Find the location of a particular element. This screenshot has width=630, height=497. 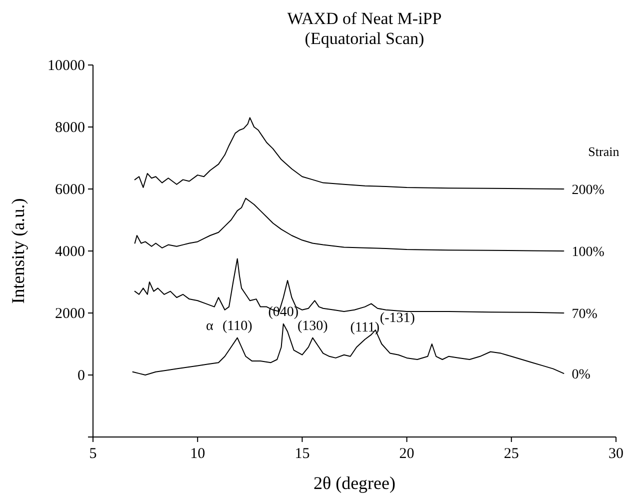

y-tick-label: 4000 is located at coordinates (70, 252).